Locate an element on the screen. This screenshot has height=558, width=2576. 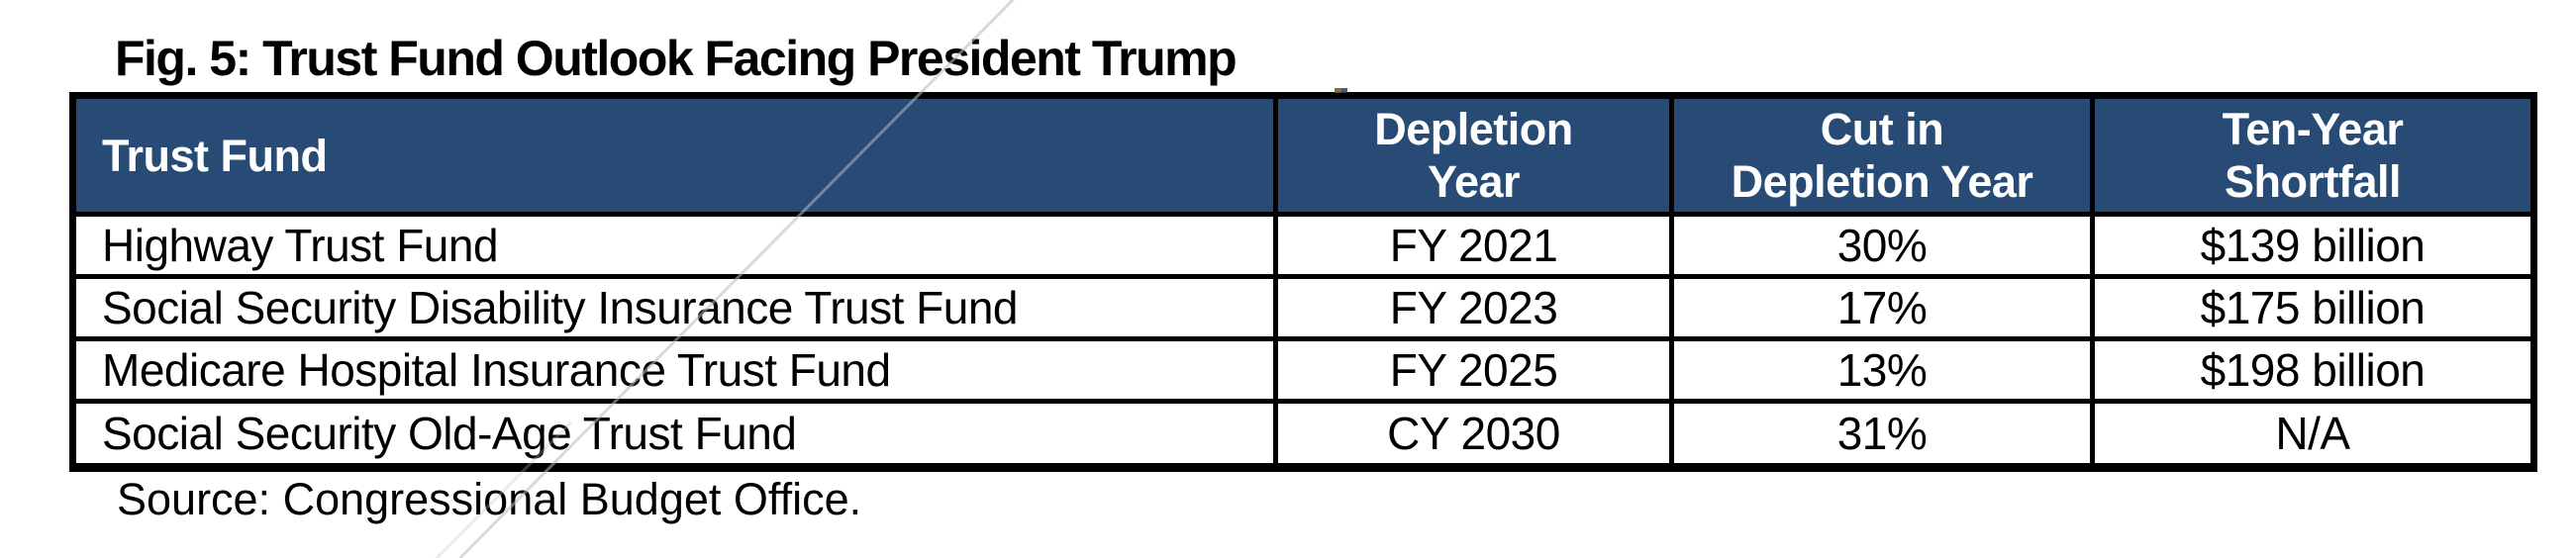
cell-ten-year-shortfall: $198 billion is located at coordinates (2313, 370).